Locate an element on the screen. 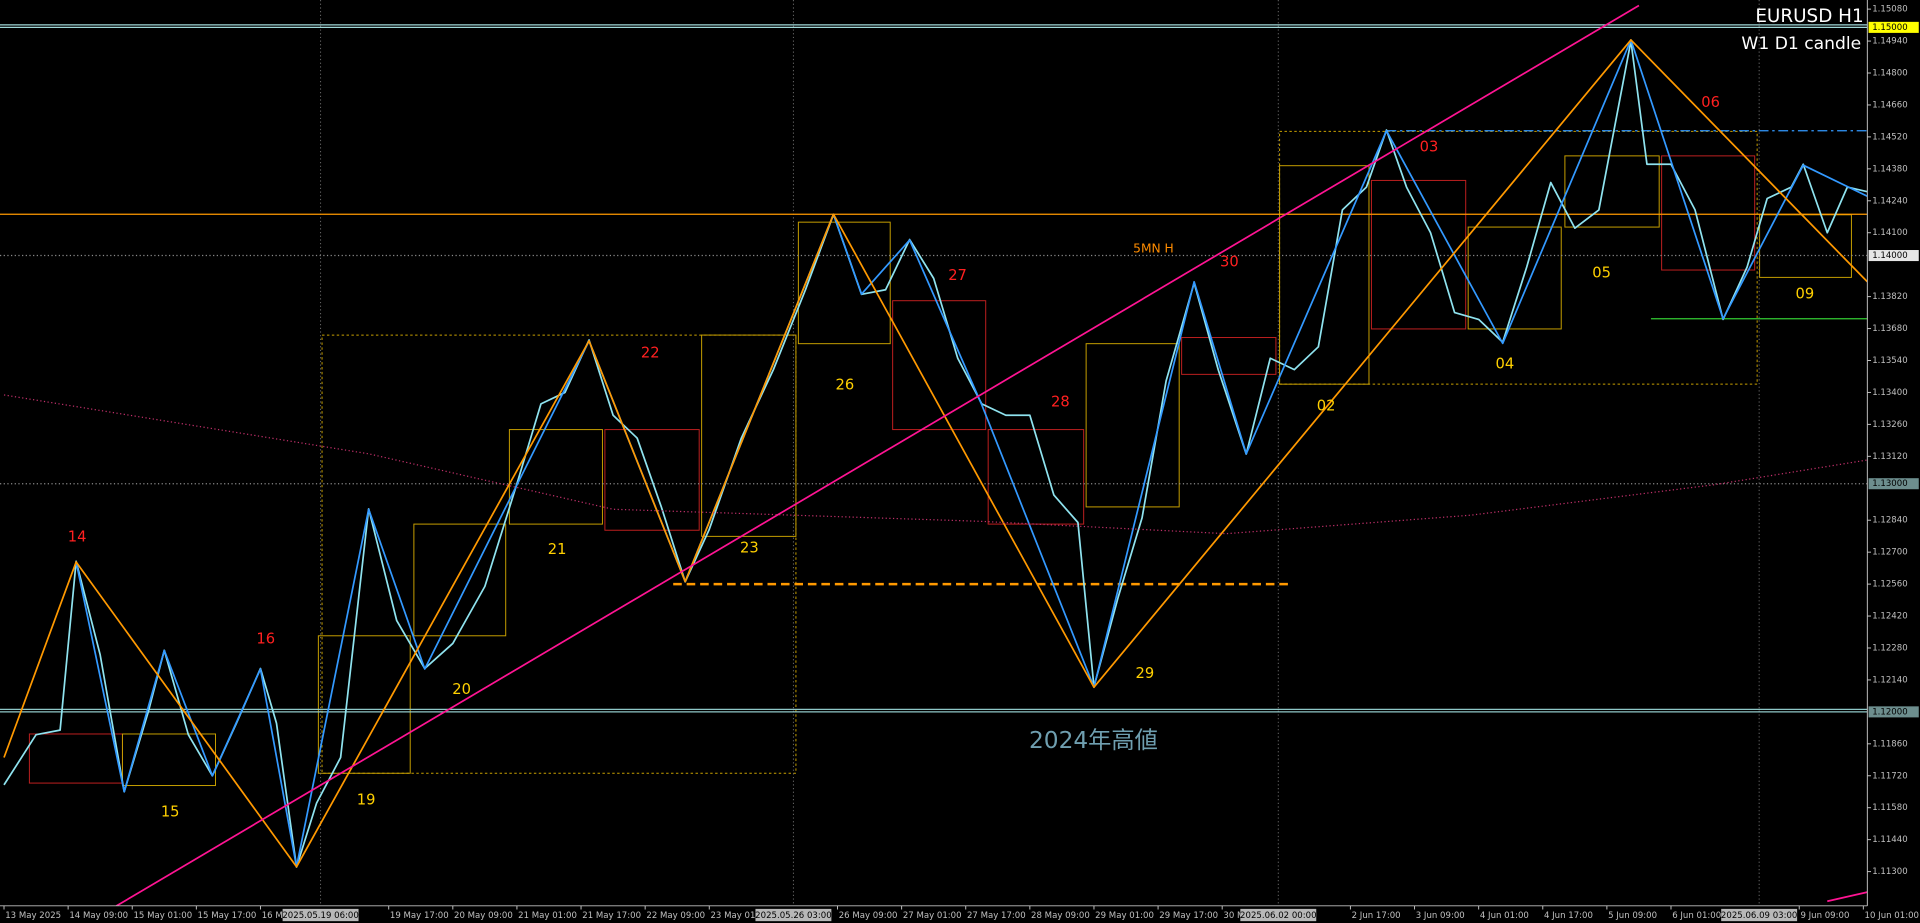 Image resolution: width=1920 pixels, height=923 pixels. annotation: 30 is located at coordinates (1229, 262).